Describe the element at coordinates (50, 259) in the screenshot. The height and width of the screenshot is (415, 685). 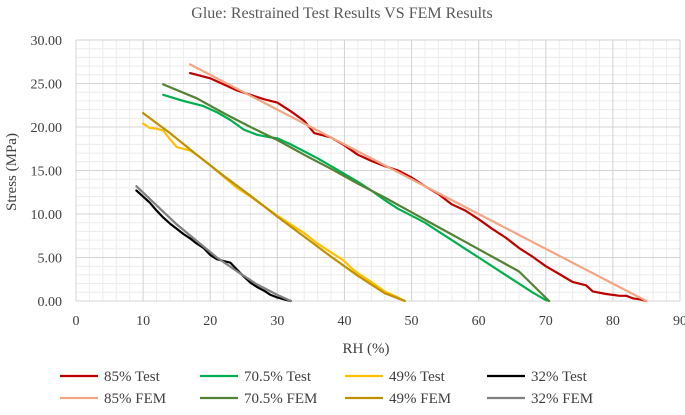
I see `y-tick-label: 5.00` at that location.